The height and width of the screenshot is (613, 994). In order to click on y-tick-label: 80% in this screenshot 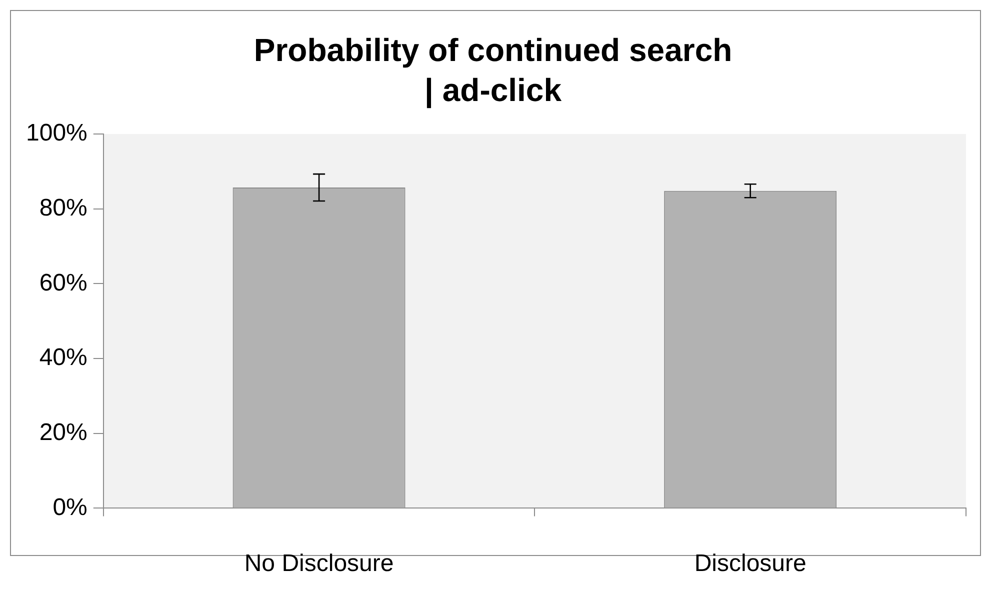, I will do `click(63, 208)`.